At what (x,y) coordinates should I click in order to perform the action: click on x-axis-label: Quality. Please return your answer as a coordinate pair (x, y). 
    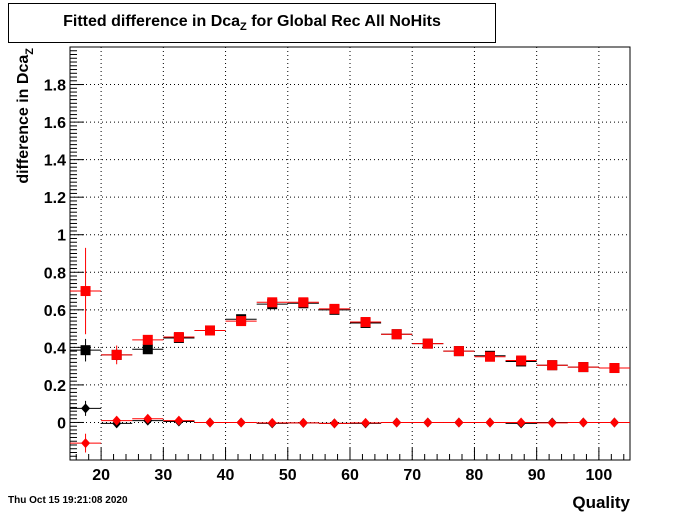
    Looking at the image, I should click on (601, 502).